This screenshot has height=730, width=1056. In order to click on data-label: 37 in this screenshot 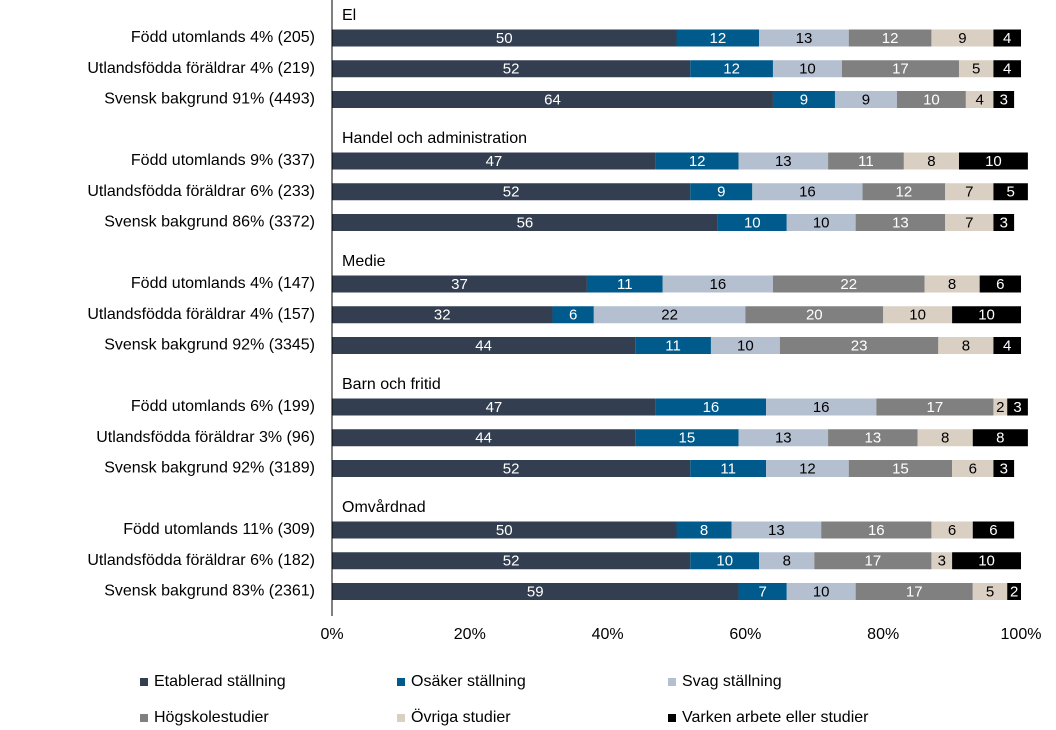, I will do `click(459, 284)`.